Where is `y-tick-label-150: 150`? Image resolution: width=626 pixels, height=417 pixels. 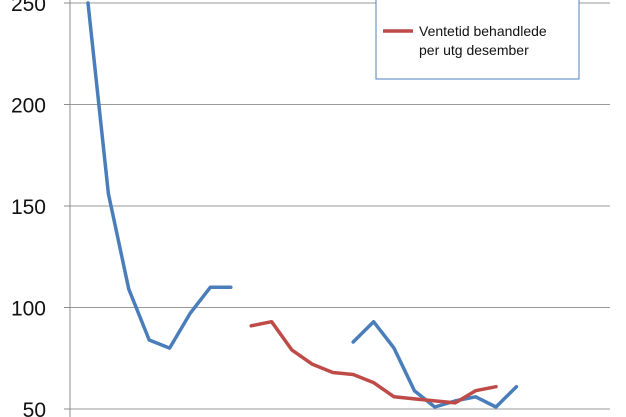
y-tick-label-150: 150 is located at coordinates (28, 207).